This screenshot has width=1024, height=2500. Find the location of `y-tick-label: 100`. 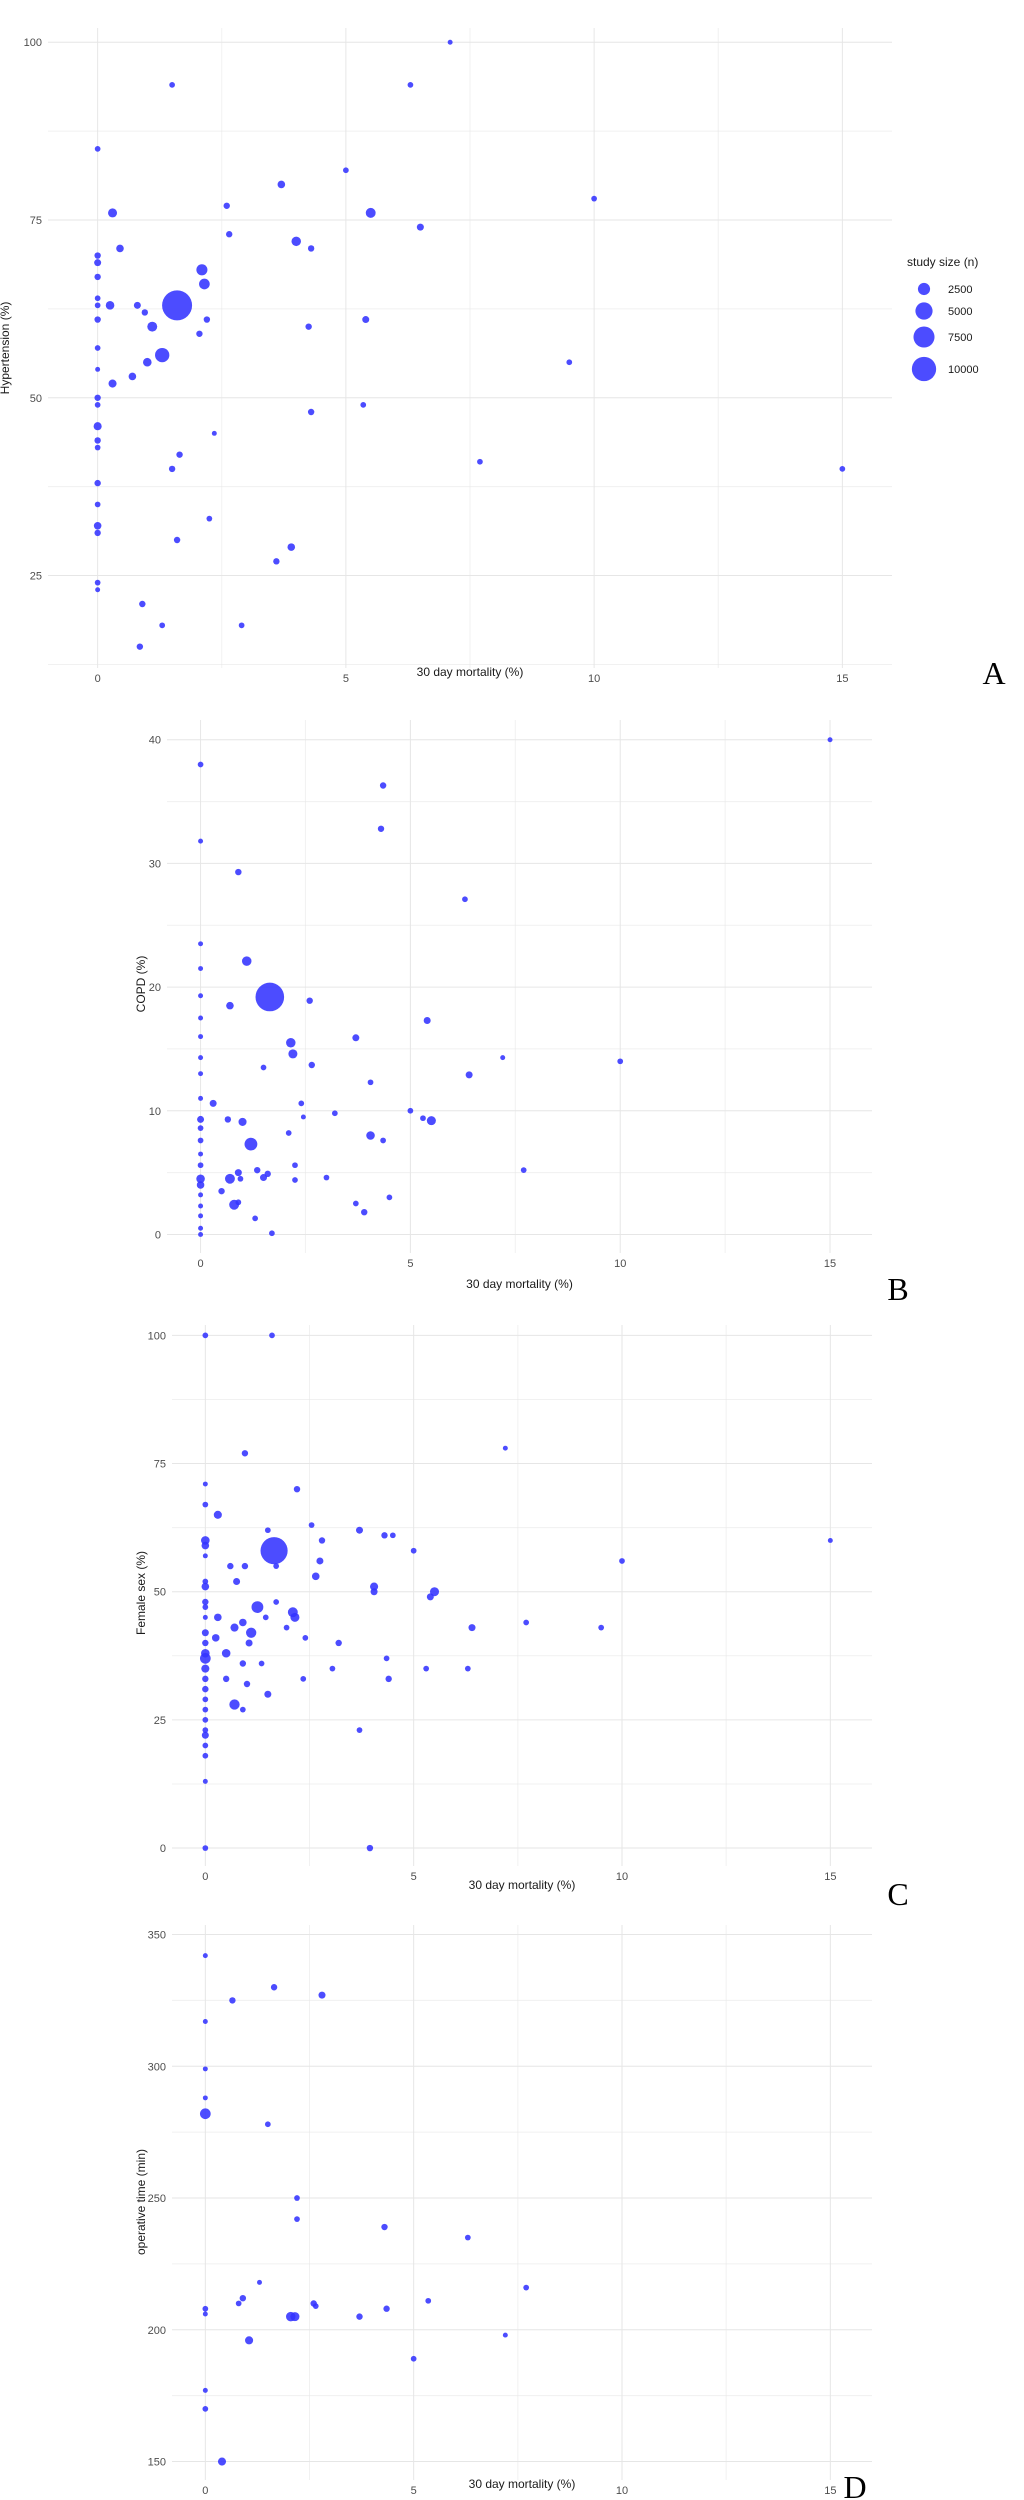

y-tick-label: 100 is located at coordinates (157, 1336).